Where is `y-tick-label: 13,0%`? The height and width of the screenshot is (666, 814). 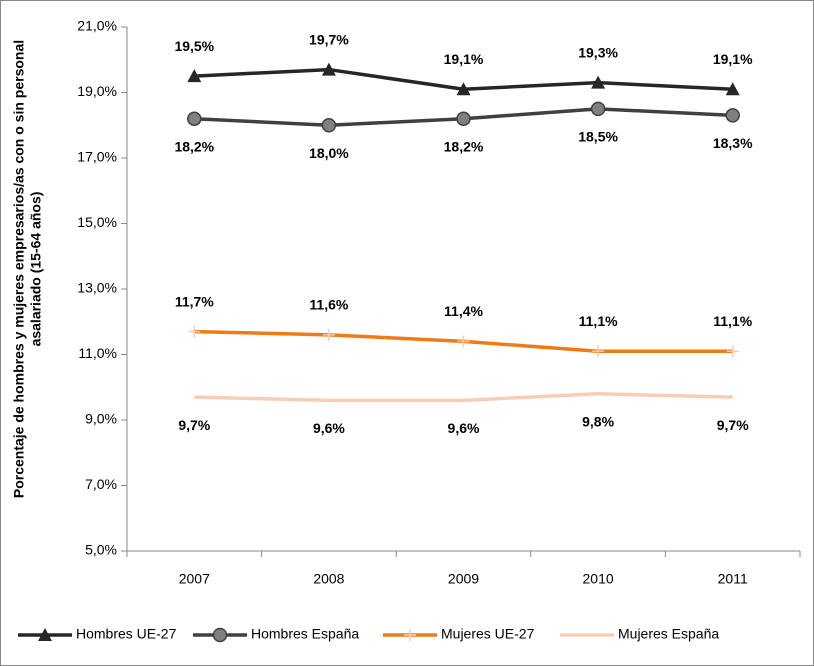 y-tick-label: 13,0% is located at coordinates (97, 288).